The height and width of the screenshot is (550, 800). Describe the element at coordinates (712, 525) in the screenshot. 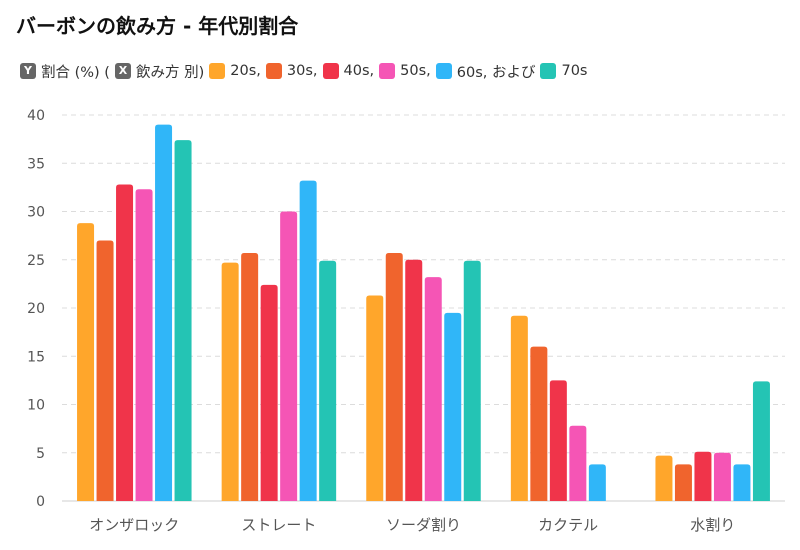

I see `x-tick-label: 水割り` at that location.